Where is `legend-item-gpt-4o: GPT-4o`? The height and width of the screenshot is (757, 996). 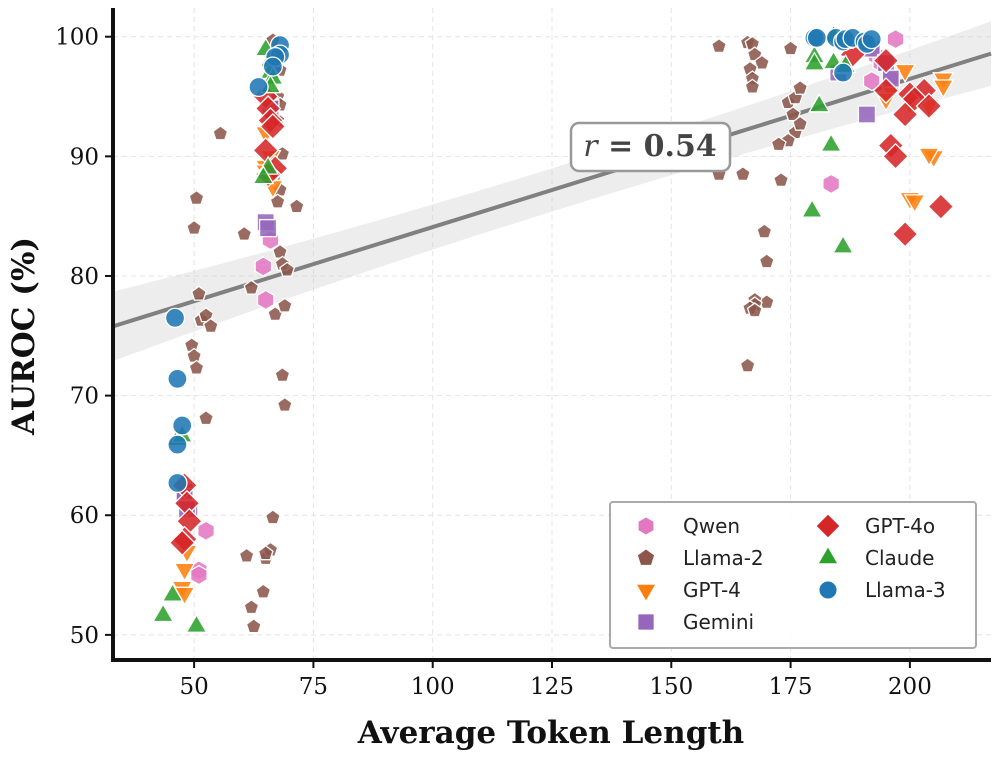 legend-item-gpt-4o: GPT-4o is located at coordinates (875, 526).